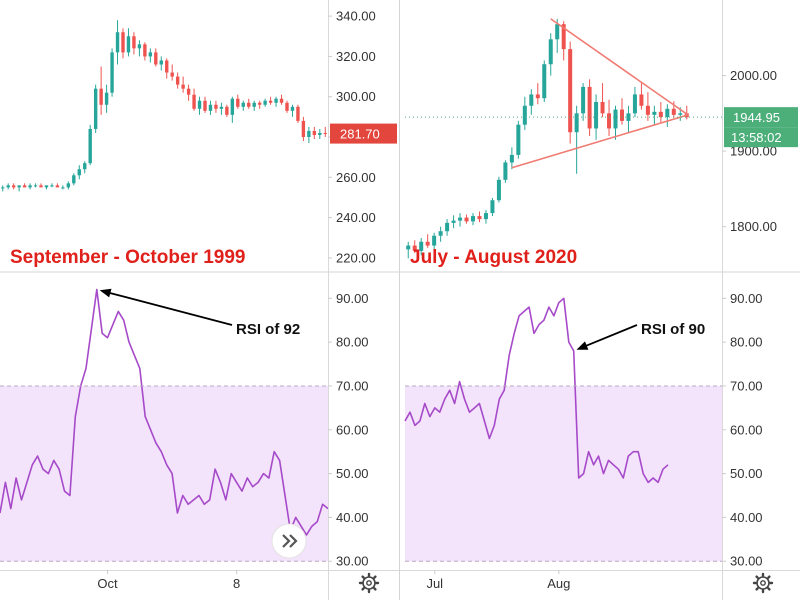 Image resolution: width=800 pixels, height=600 pixels. I want to click on countdown-label-2020: 13:58:02, so click(756, 137).